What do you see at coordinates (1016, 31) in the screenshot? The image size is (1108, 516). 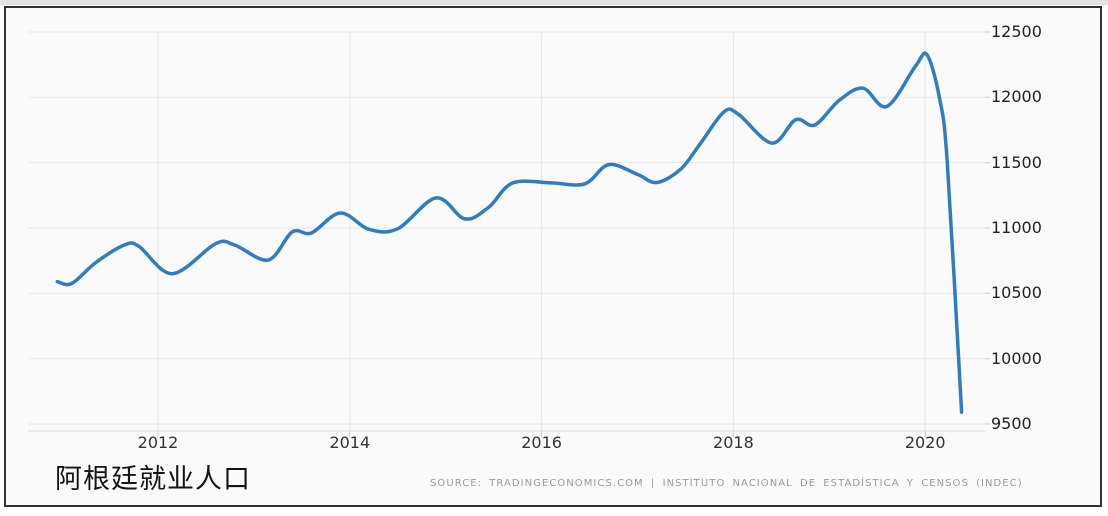 I see `y-axis-label: 12500` at bounding box center [1016, 31].